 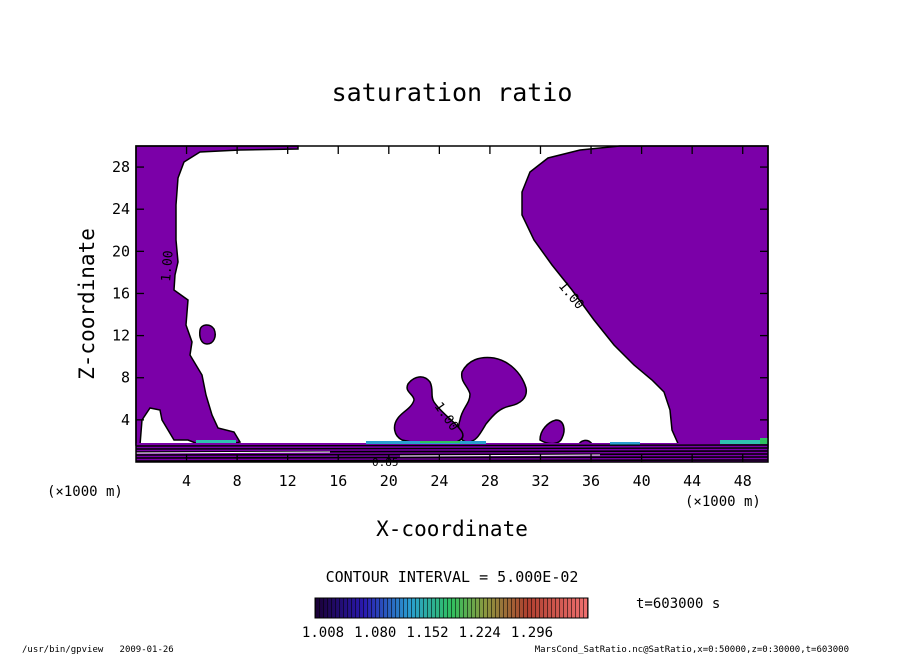 What do you see at coordinates (125, 420) in the screenshot?
I see `y-tick-label: 4` at bounding box center [125, 420].